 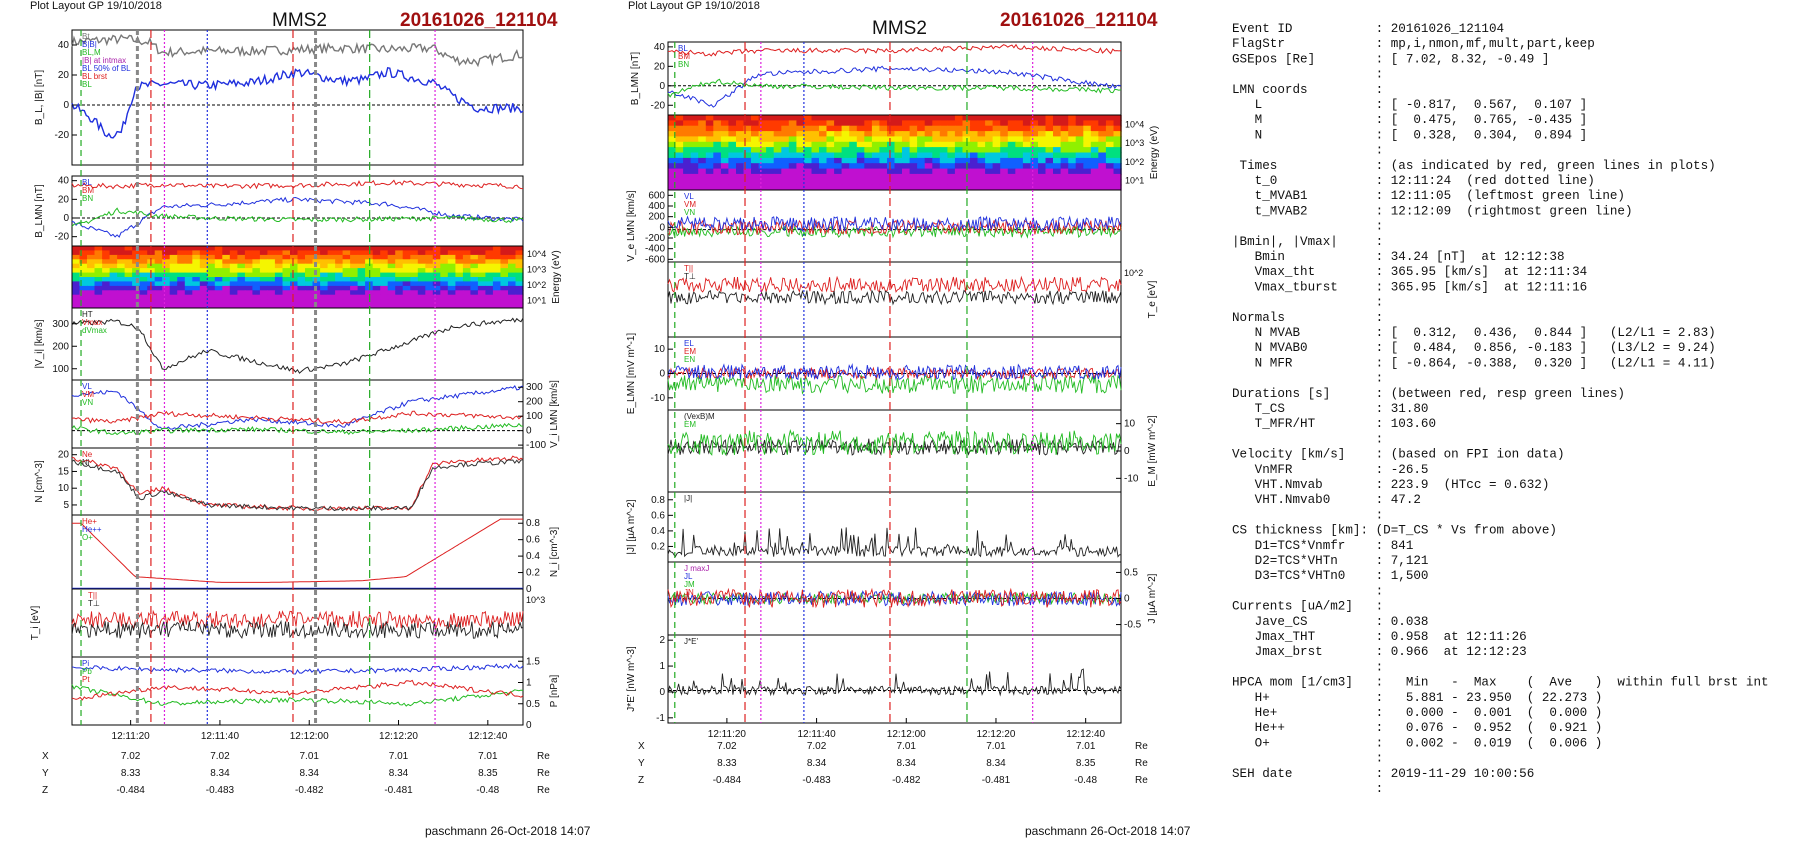 I want to click on y-tick-label: 0, so click(x=529, y=589).